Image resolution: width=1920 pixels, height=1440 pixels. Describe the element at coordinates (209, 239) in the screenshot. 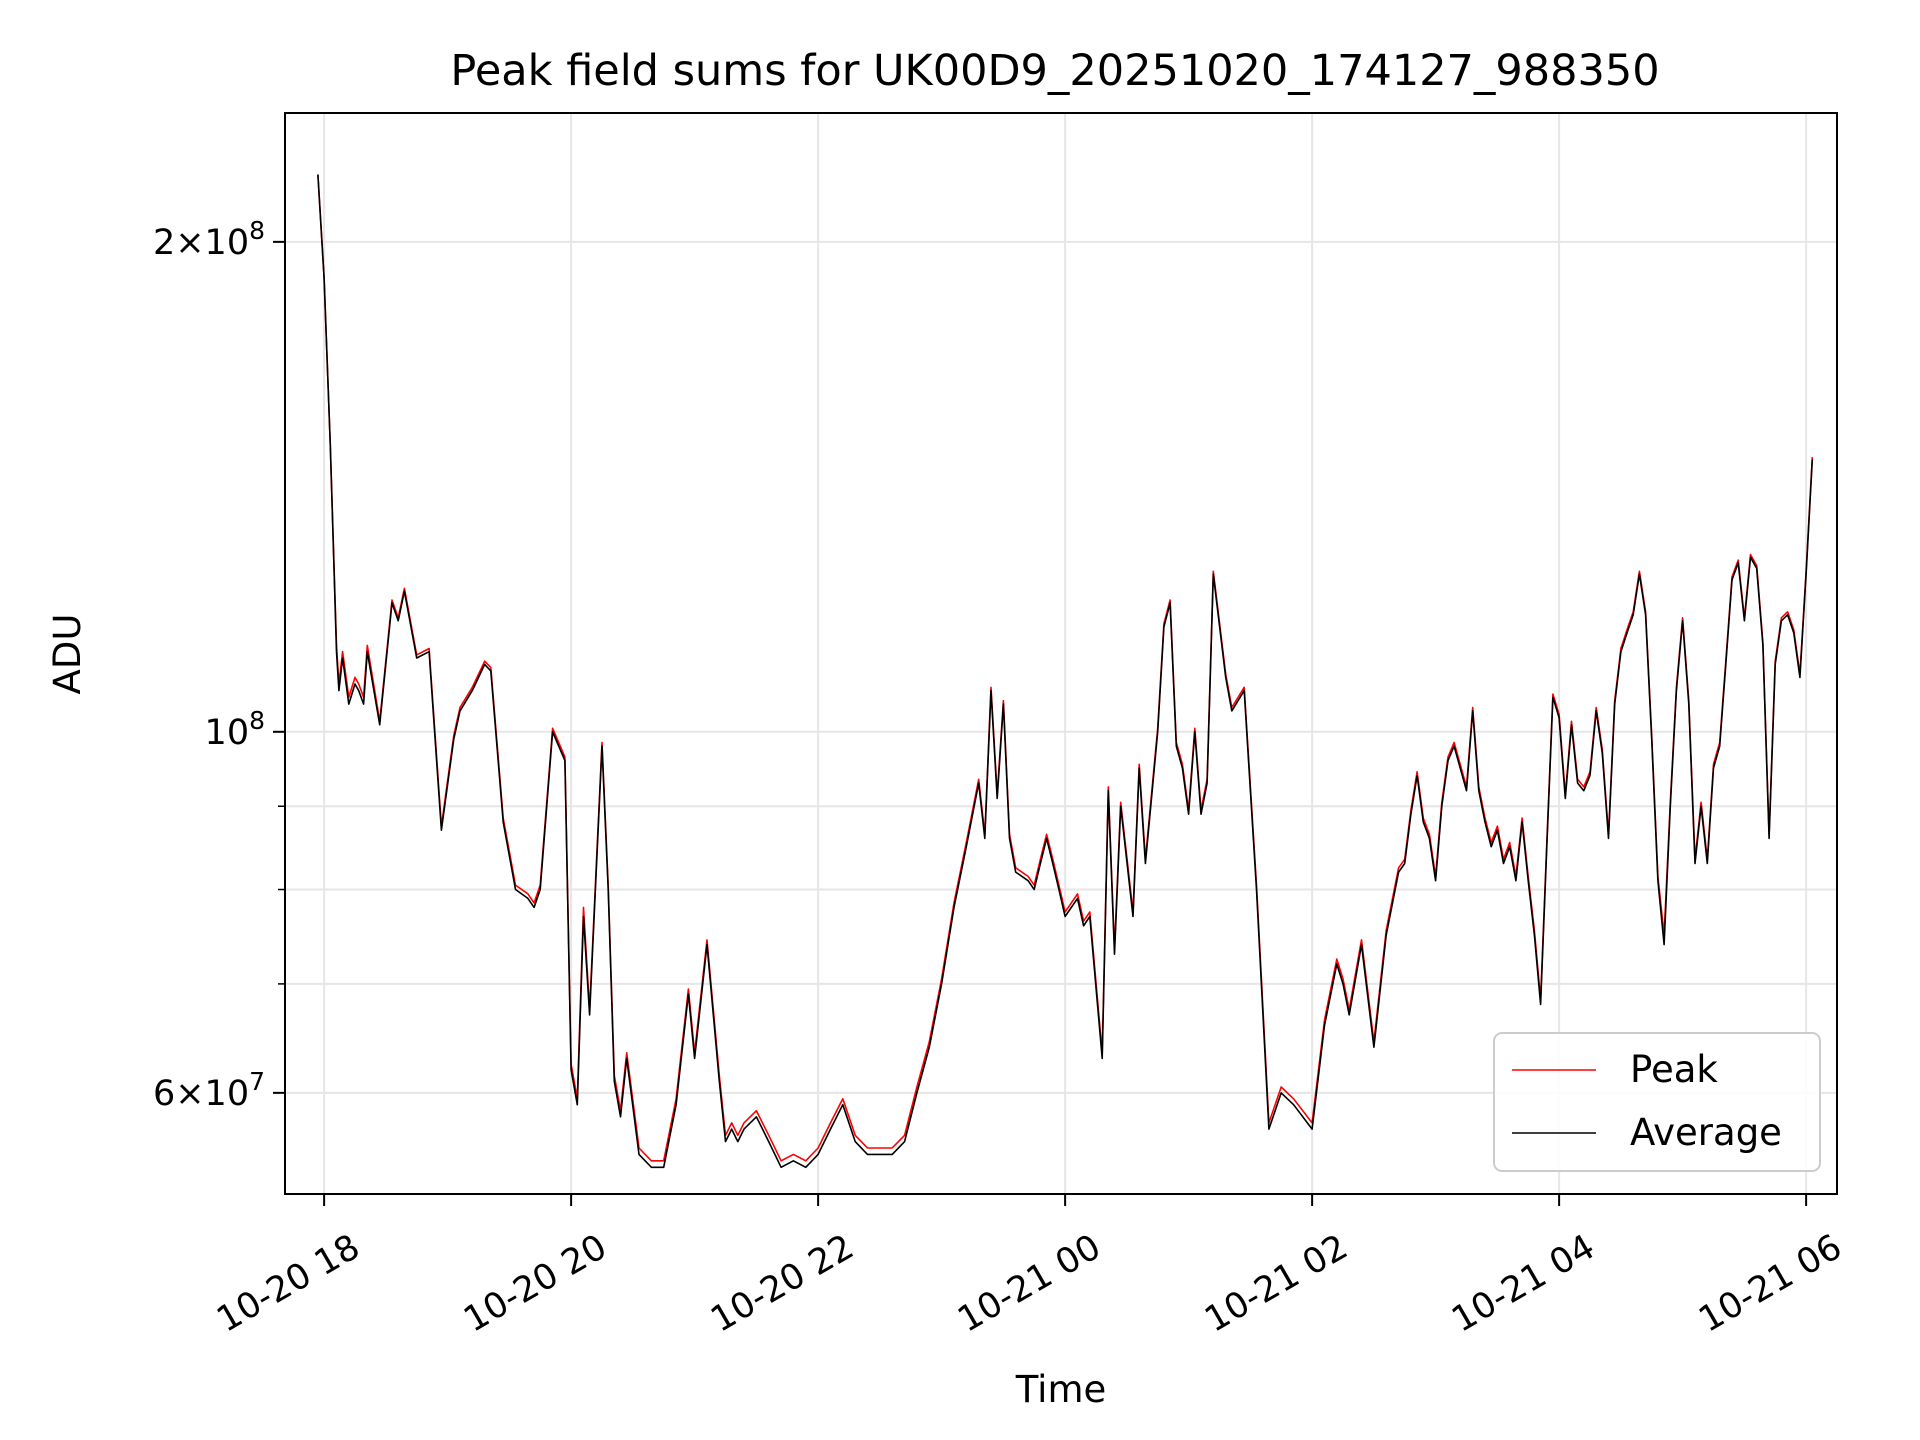

I see `y-tick-label: 2×108` at that location.